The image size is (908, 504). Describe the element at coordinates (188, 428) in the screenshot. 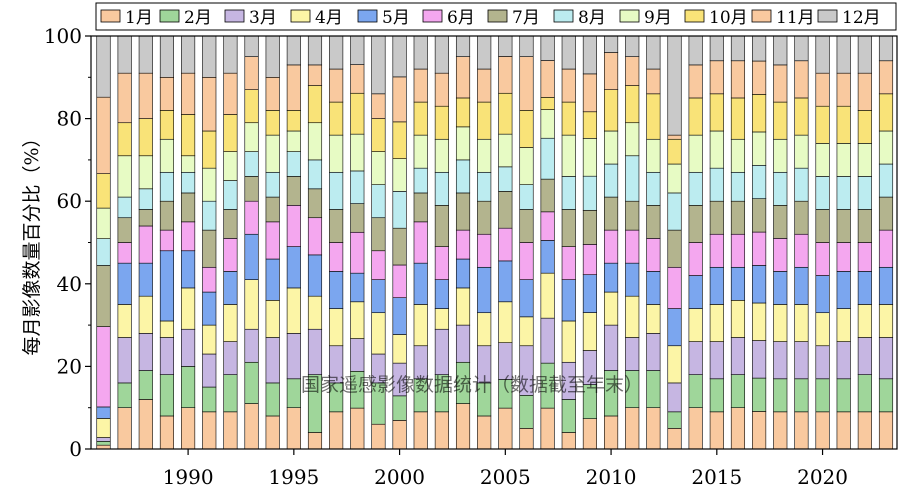

I see `bar-1990-m1` at that location.